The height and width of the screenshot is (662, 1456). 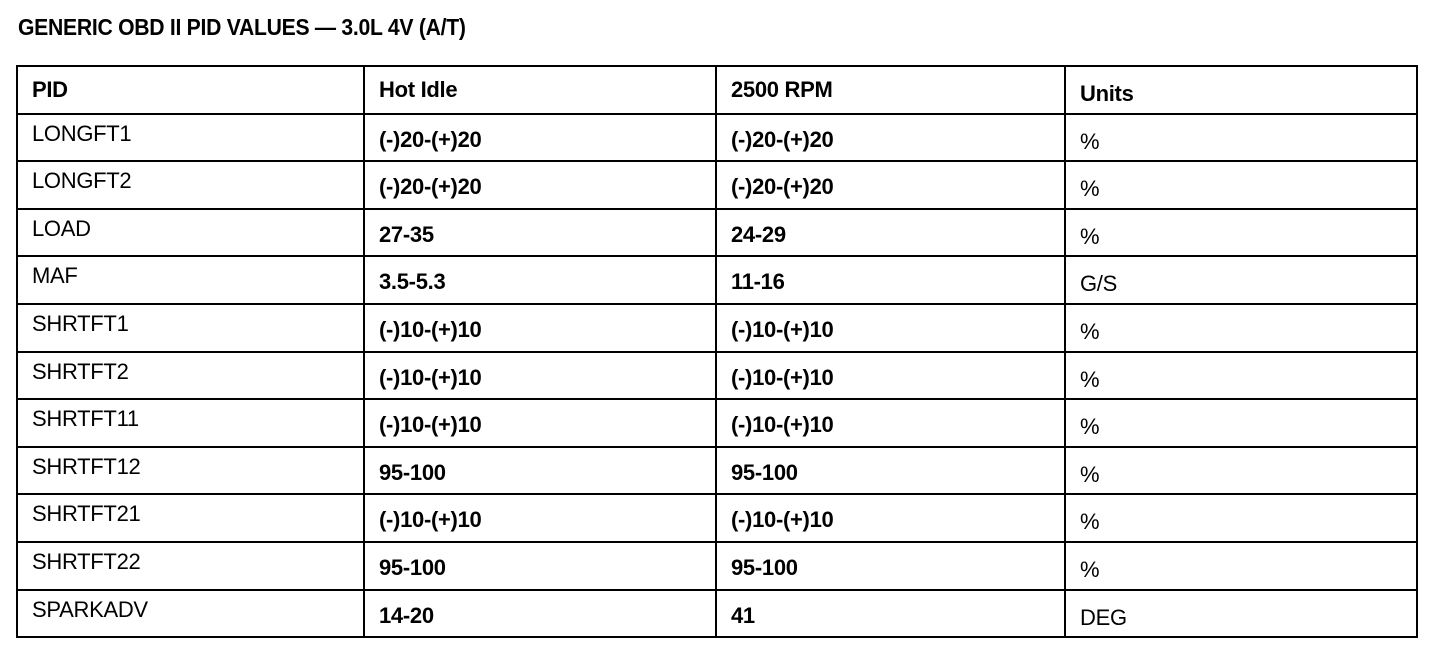 What do you see at coordinates (190, 327) in the screenshot?
I see `pid-cell: SHRTFT1` at bounding box center [190, 327].